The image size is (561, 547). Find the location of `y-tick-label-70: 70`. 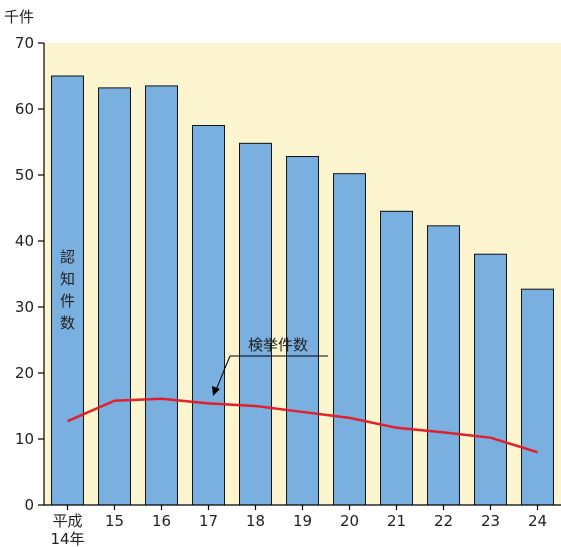

y-tick-label-70: 70 is located at coordinates (24, 43).